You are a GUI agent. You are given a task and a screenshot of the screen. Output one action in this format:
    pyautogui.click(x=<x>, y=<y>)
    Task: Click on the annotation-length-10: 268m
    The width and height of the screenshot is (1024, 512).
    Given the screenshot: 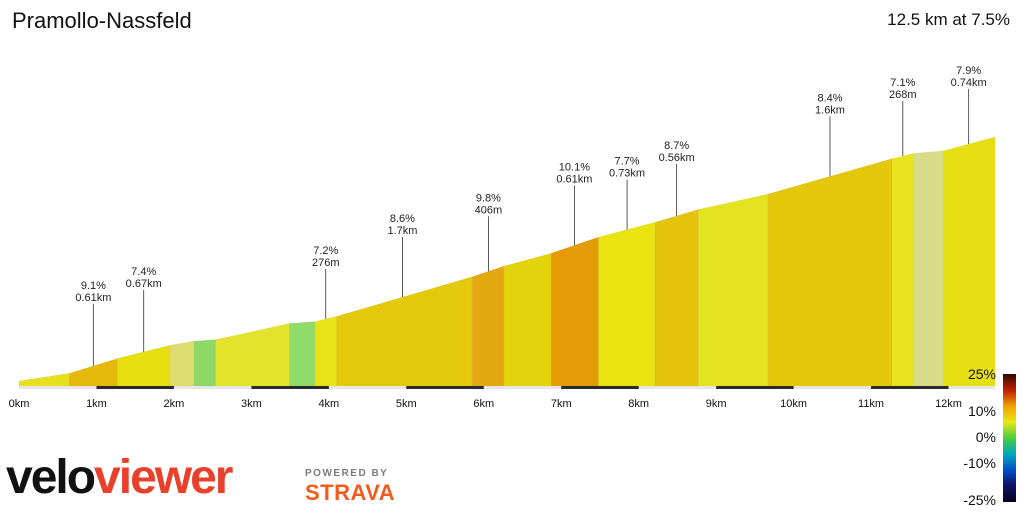 What is the action you would take?
    pyautogui.click(x=903, y=95)
    